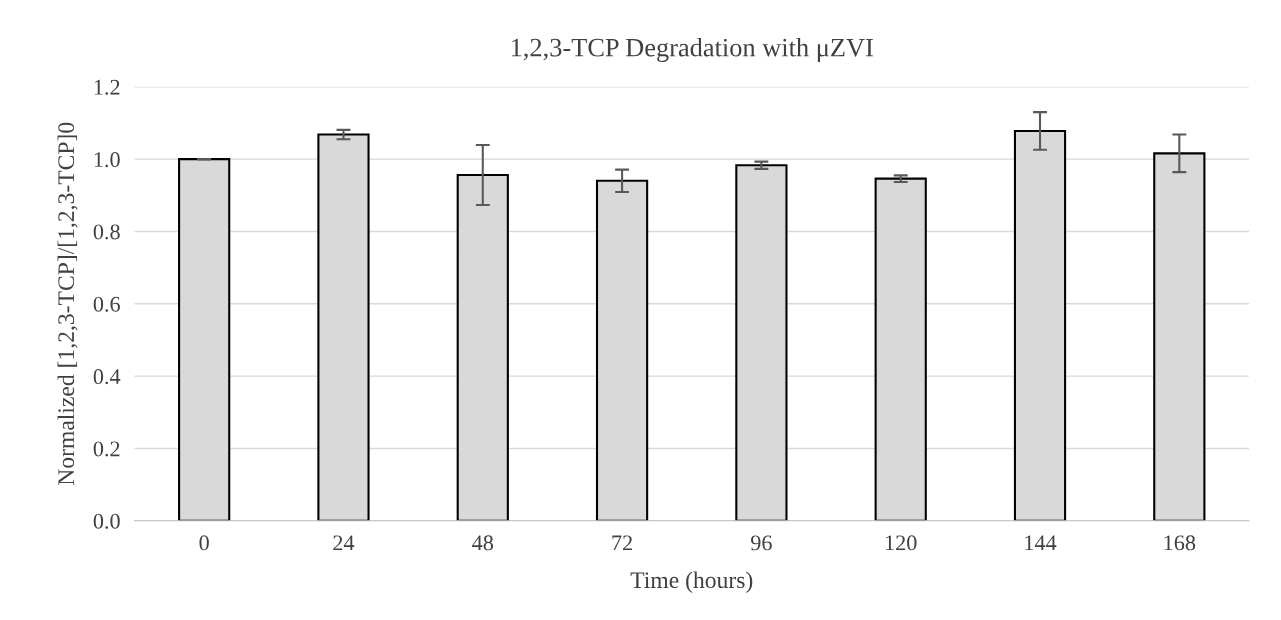  Describe the element at coordinates (204, 543) in the screenshot. I see `x-tick-label: 0` at that location.